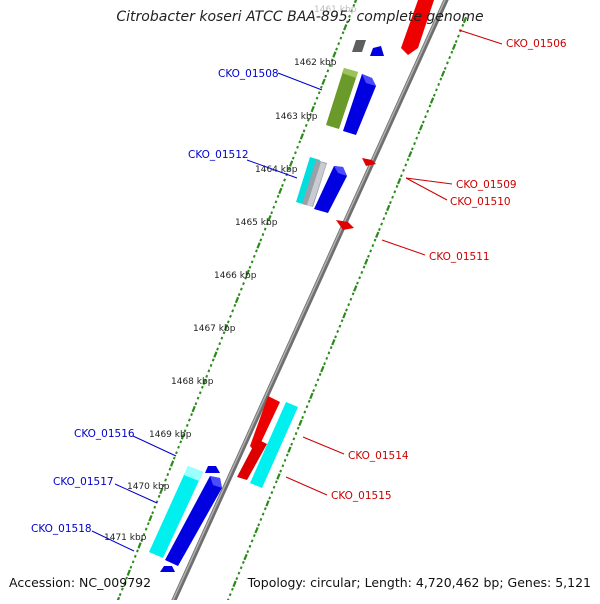 The width and height of the screenshot is (600, 604). I want to click on gene-feature-grey, so click(359, 46).